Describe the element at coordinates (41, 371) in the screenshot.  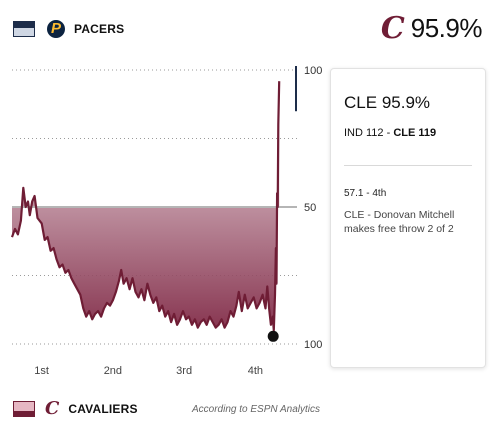
I see `x-tick-label: 1st` at that location.